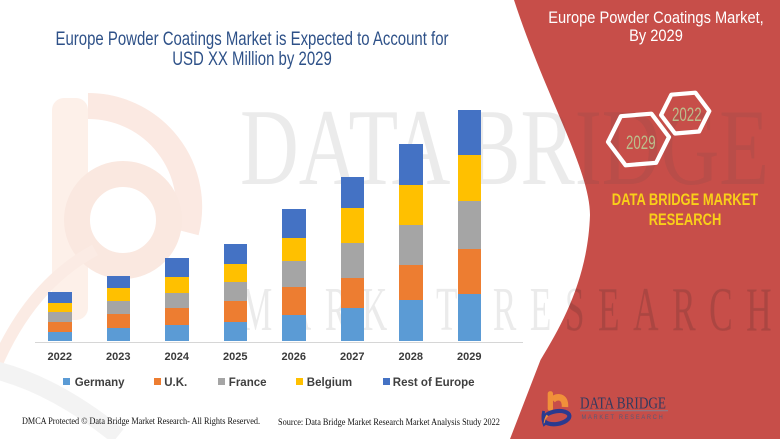  What do you see at coordinates (623, 417) in the screenshot?
I see `svg-text: MARKET RESEARCH` at bounding box center [623, 417].